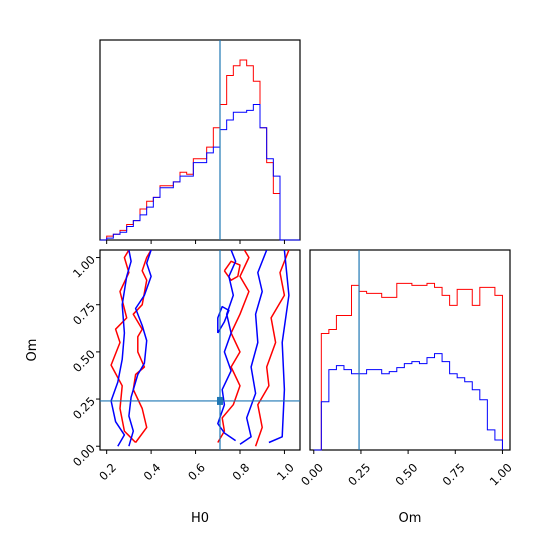 This screenshot has height=550, width=550. What do you see at coordinates (200, 518) in the screenshot?
I see `x-axis-label-H0: H0` at bounding box center [200, 518].